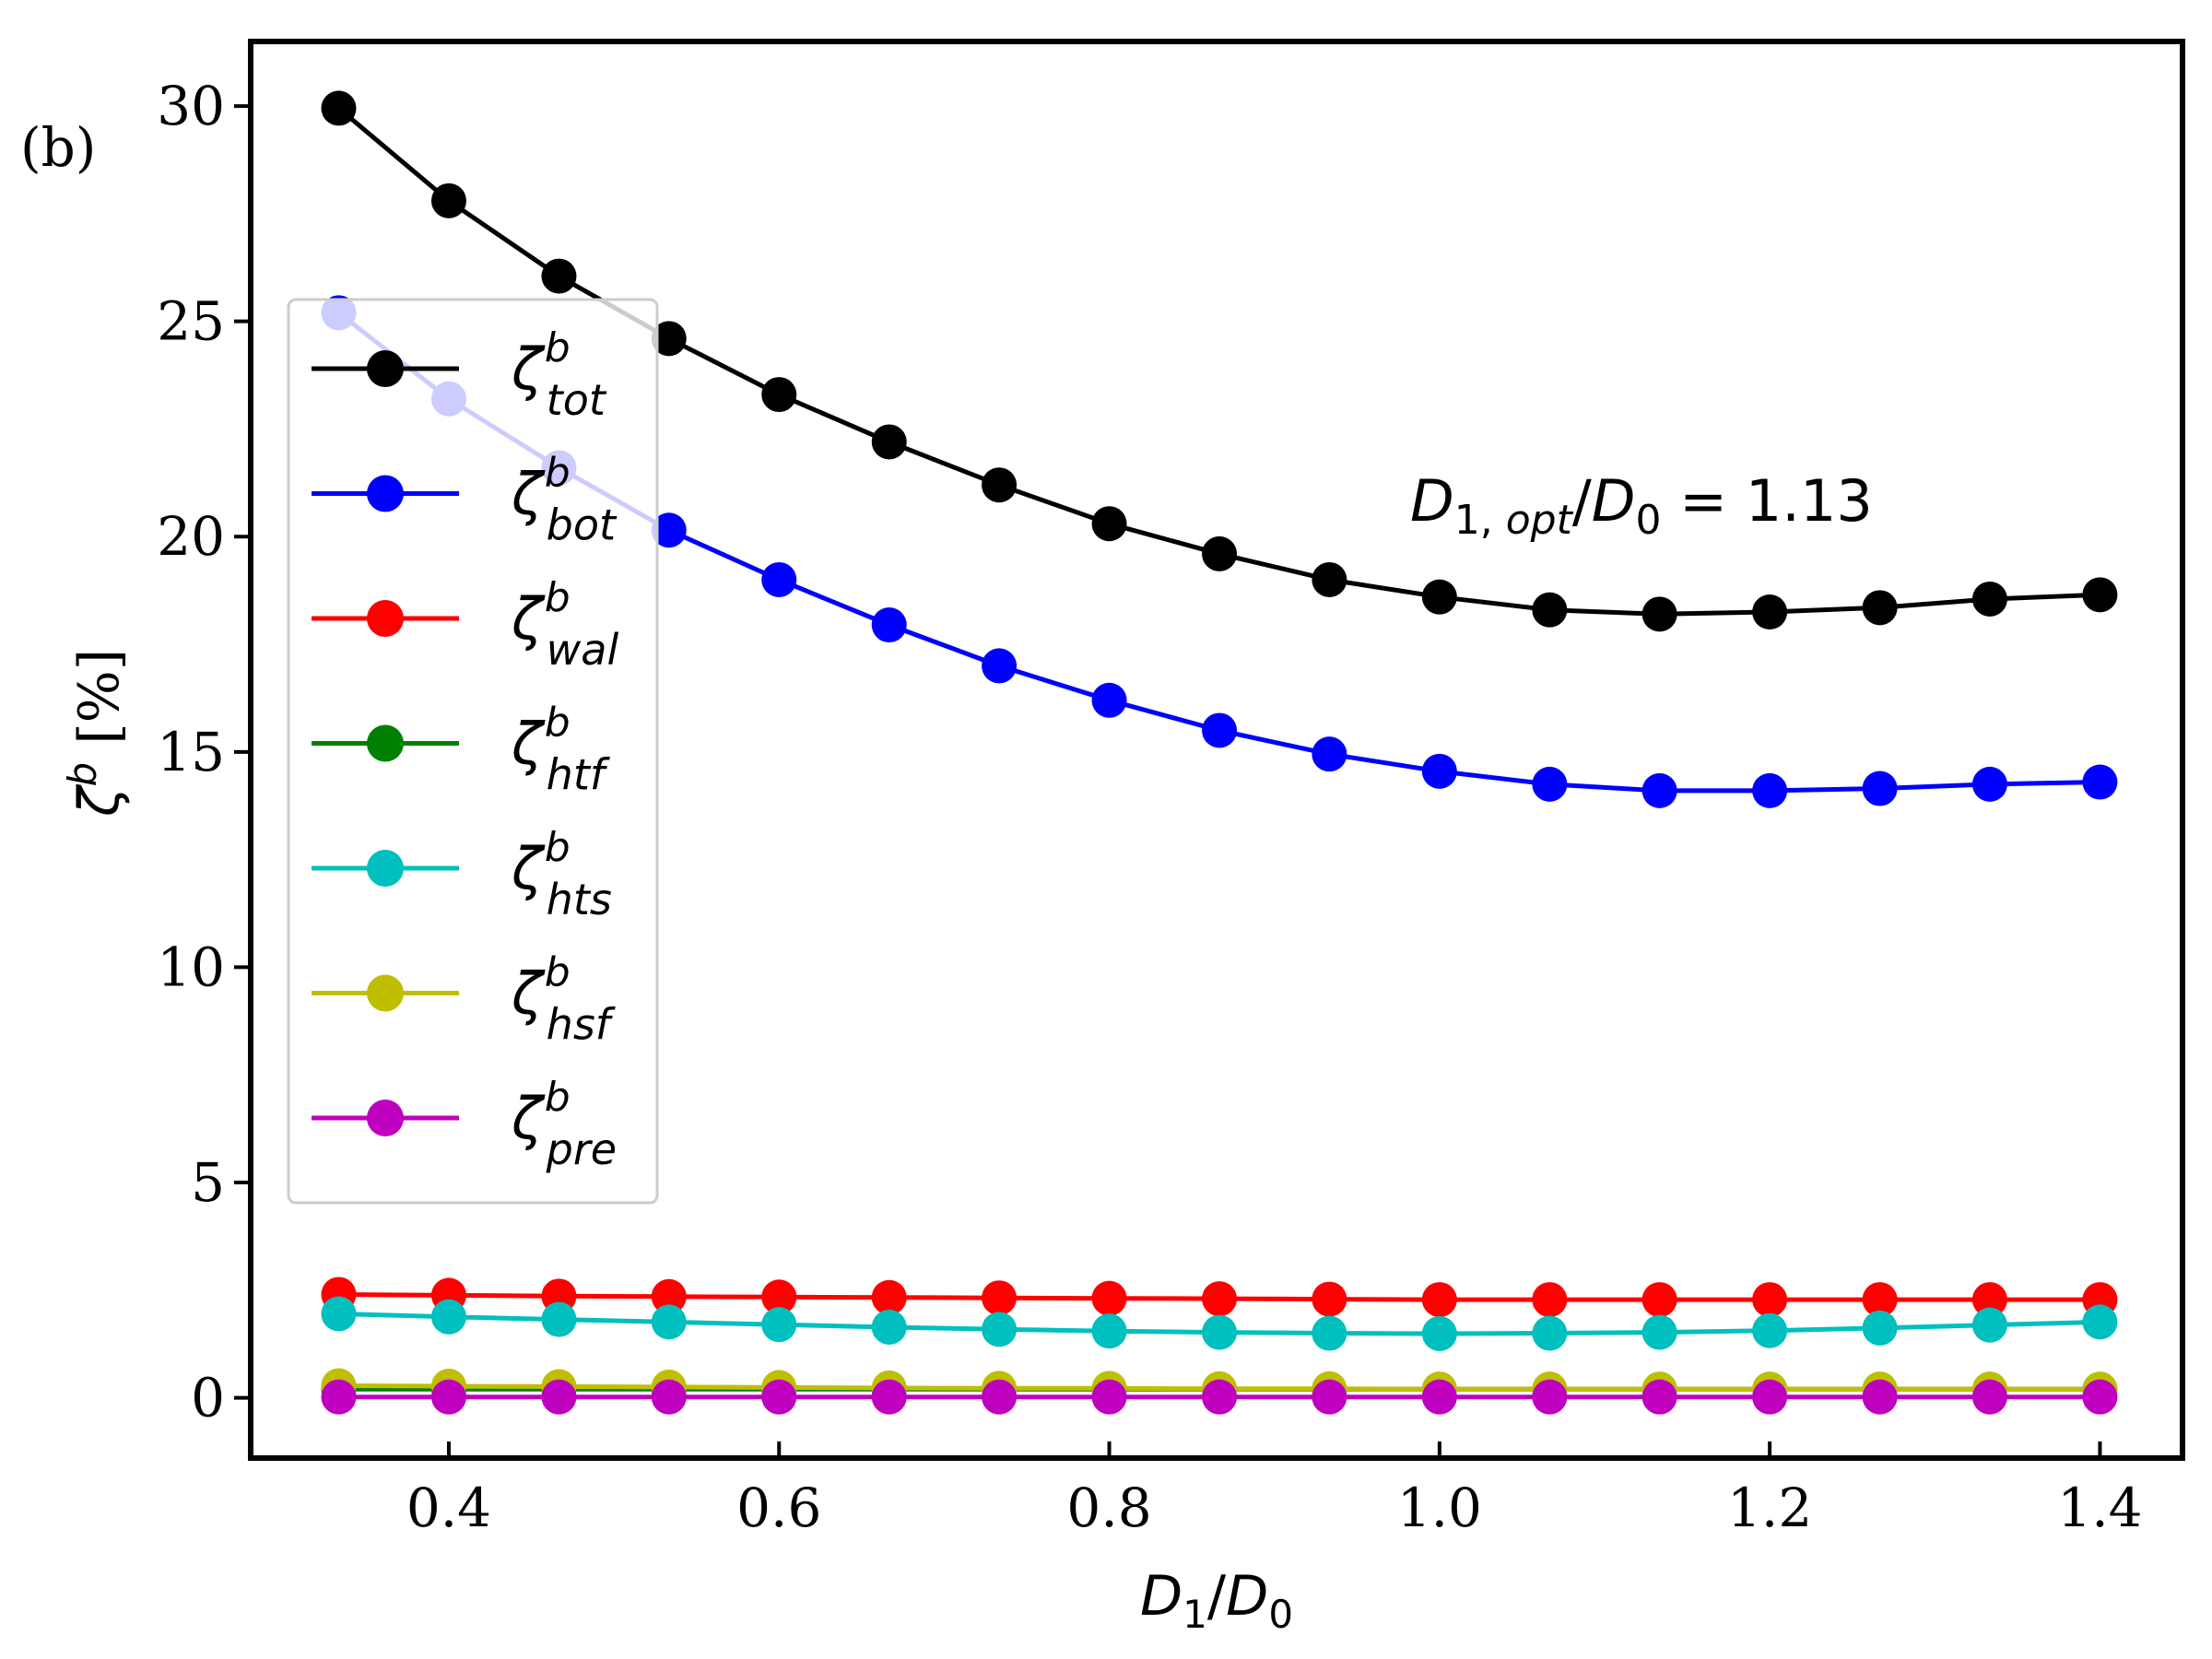 Image resolution: width=2212 pixels, height=1659 pixels. I want to click on x-tick-label: 1.0, so click(1439, 1508).